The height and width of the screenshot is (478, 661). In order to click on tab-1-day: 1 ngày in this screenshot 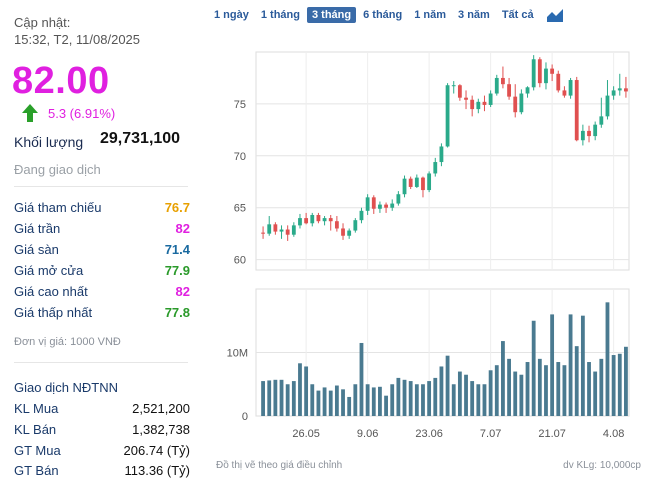, I will do `click(231, 15)`.